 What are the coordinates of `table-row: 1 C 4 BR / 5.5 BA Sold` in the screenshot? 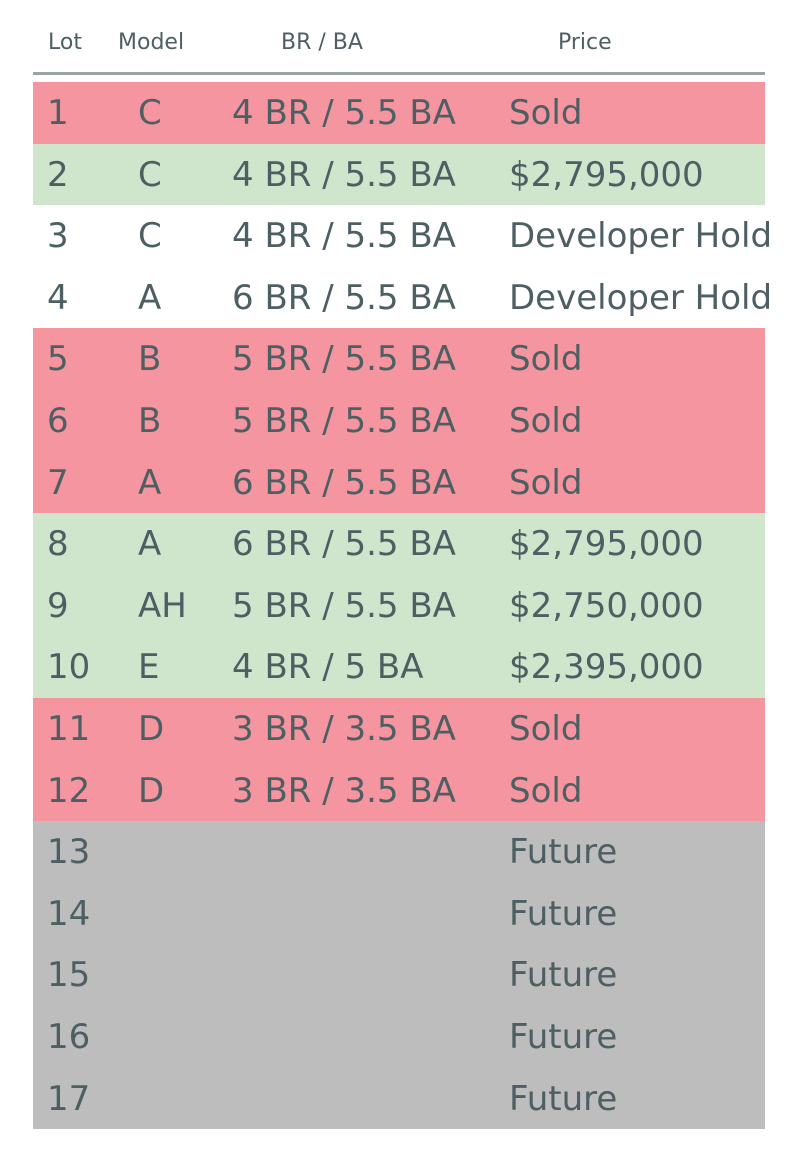 It's located at (399, 113).